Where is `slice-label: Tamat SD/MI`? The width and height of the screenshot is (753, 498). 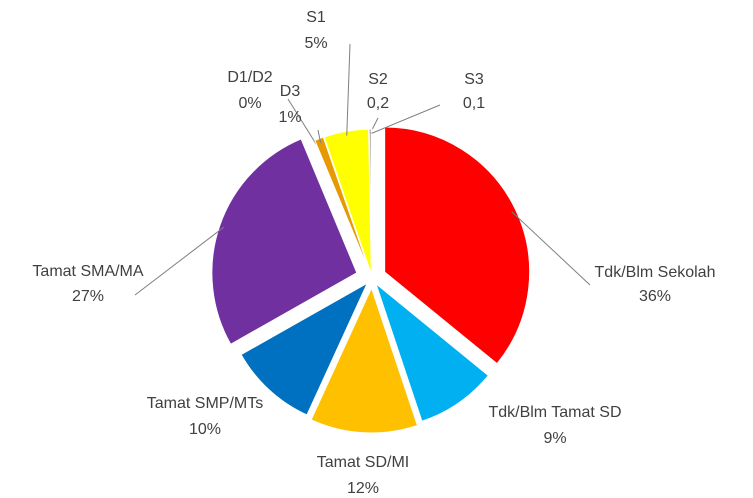 slice-label: Tamat SD/MI is located at coordinates (363, 462).